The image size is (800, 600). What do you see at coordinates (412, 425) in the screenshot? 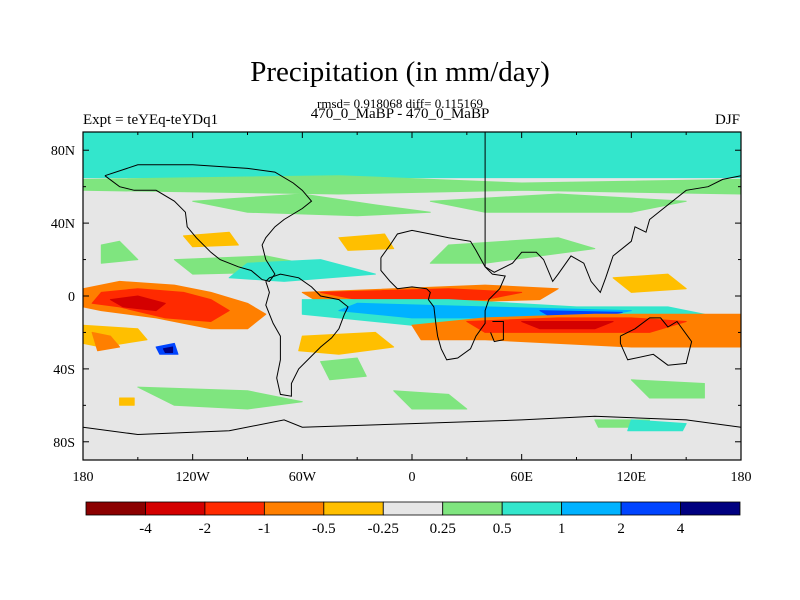
I see `coastline-antarctica` at bounding box center [412, 425].